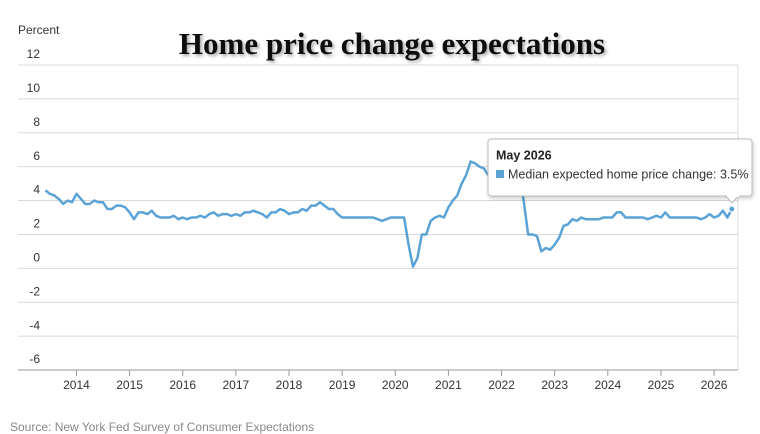 Image resolution: width=760 pixels, height=434 pixels. I want to click on tooltip-title: May 2026, so click(524, 155).